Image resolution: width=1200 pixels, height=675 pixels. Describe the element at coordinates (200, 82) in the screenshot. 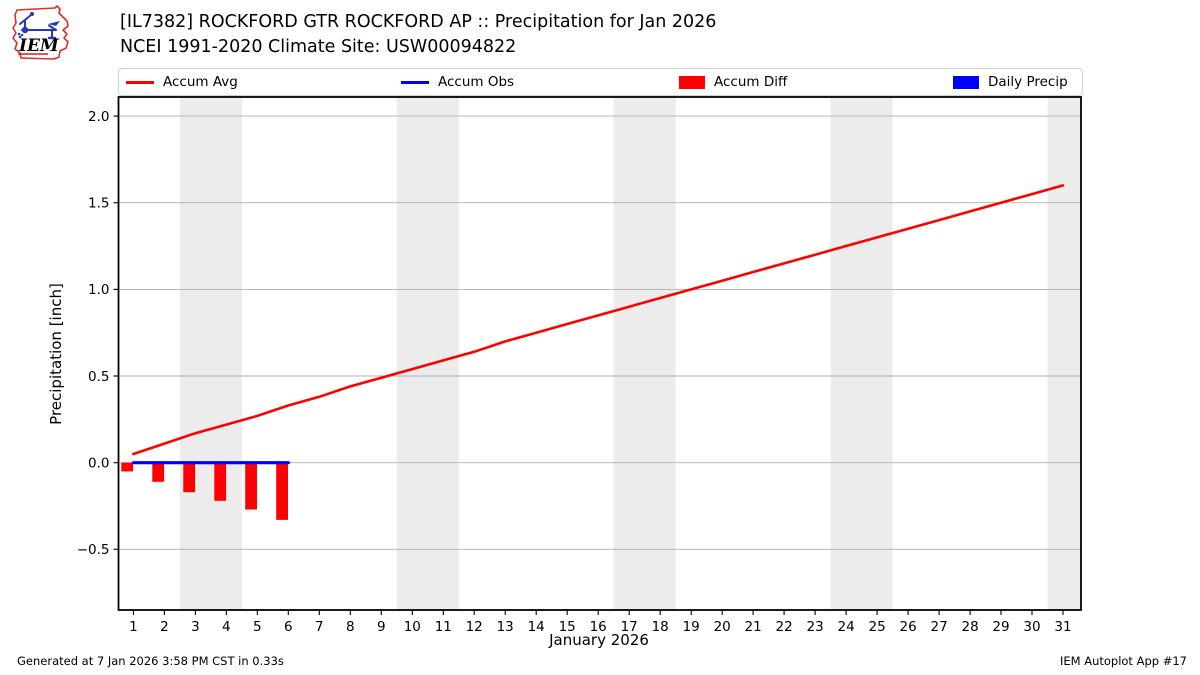

I see `legend-label-accum-avg: Accum Avg` at that location.